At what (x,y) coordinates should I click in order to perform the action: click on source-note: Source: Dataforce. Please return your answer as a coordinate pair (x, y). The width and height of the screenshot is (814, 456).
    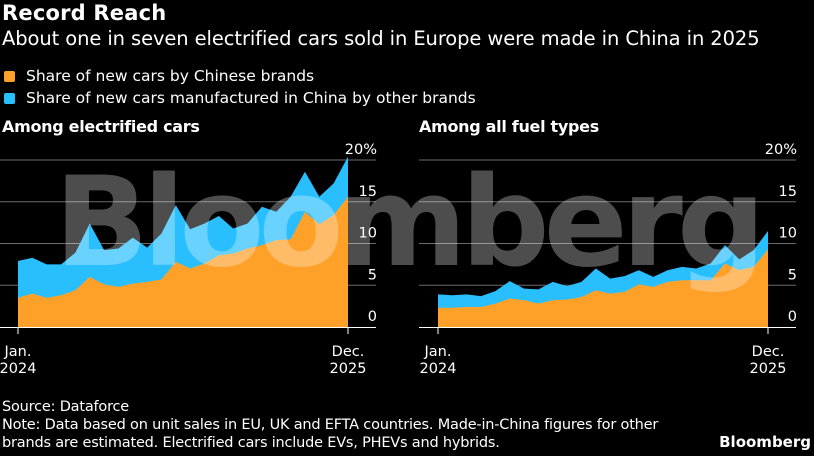
    Looking at the image, I should click on (66, 407).